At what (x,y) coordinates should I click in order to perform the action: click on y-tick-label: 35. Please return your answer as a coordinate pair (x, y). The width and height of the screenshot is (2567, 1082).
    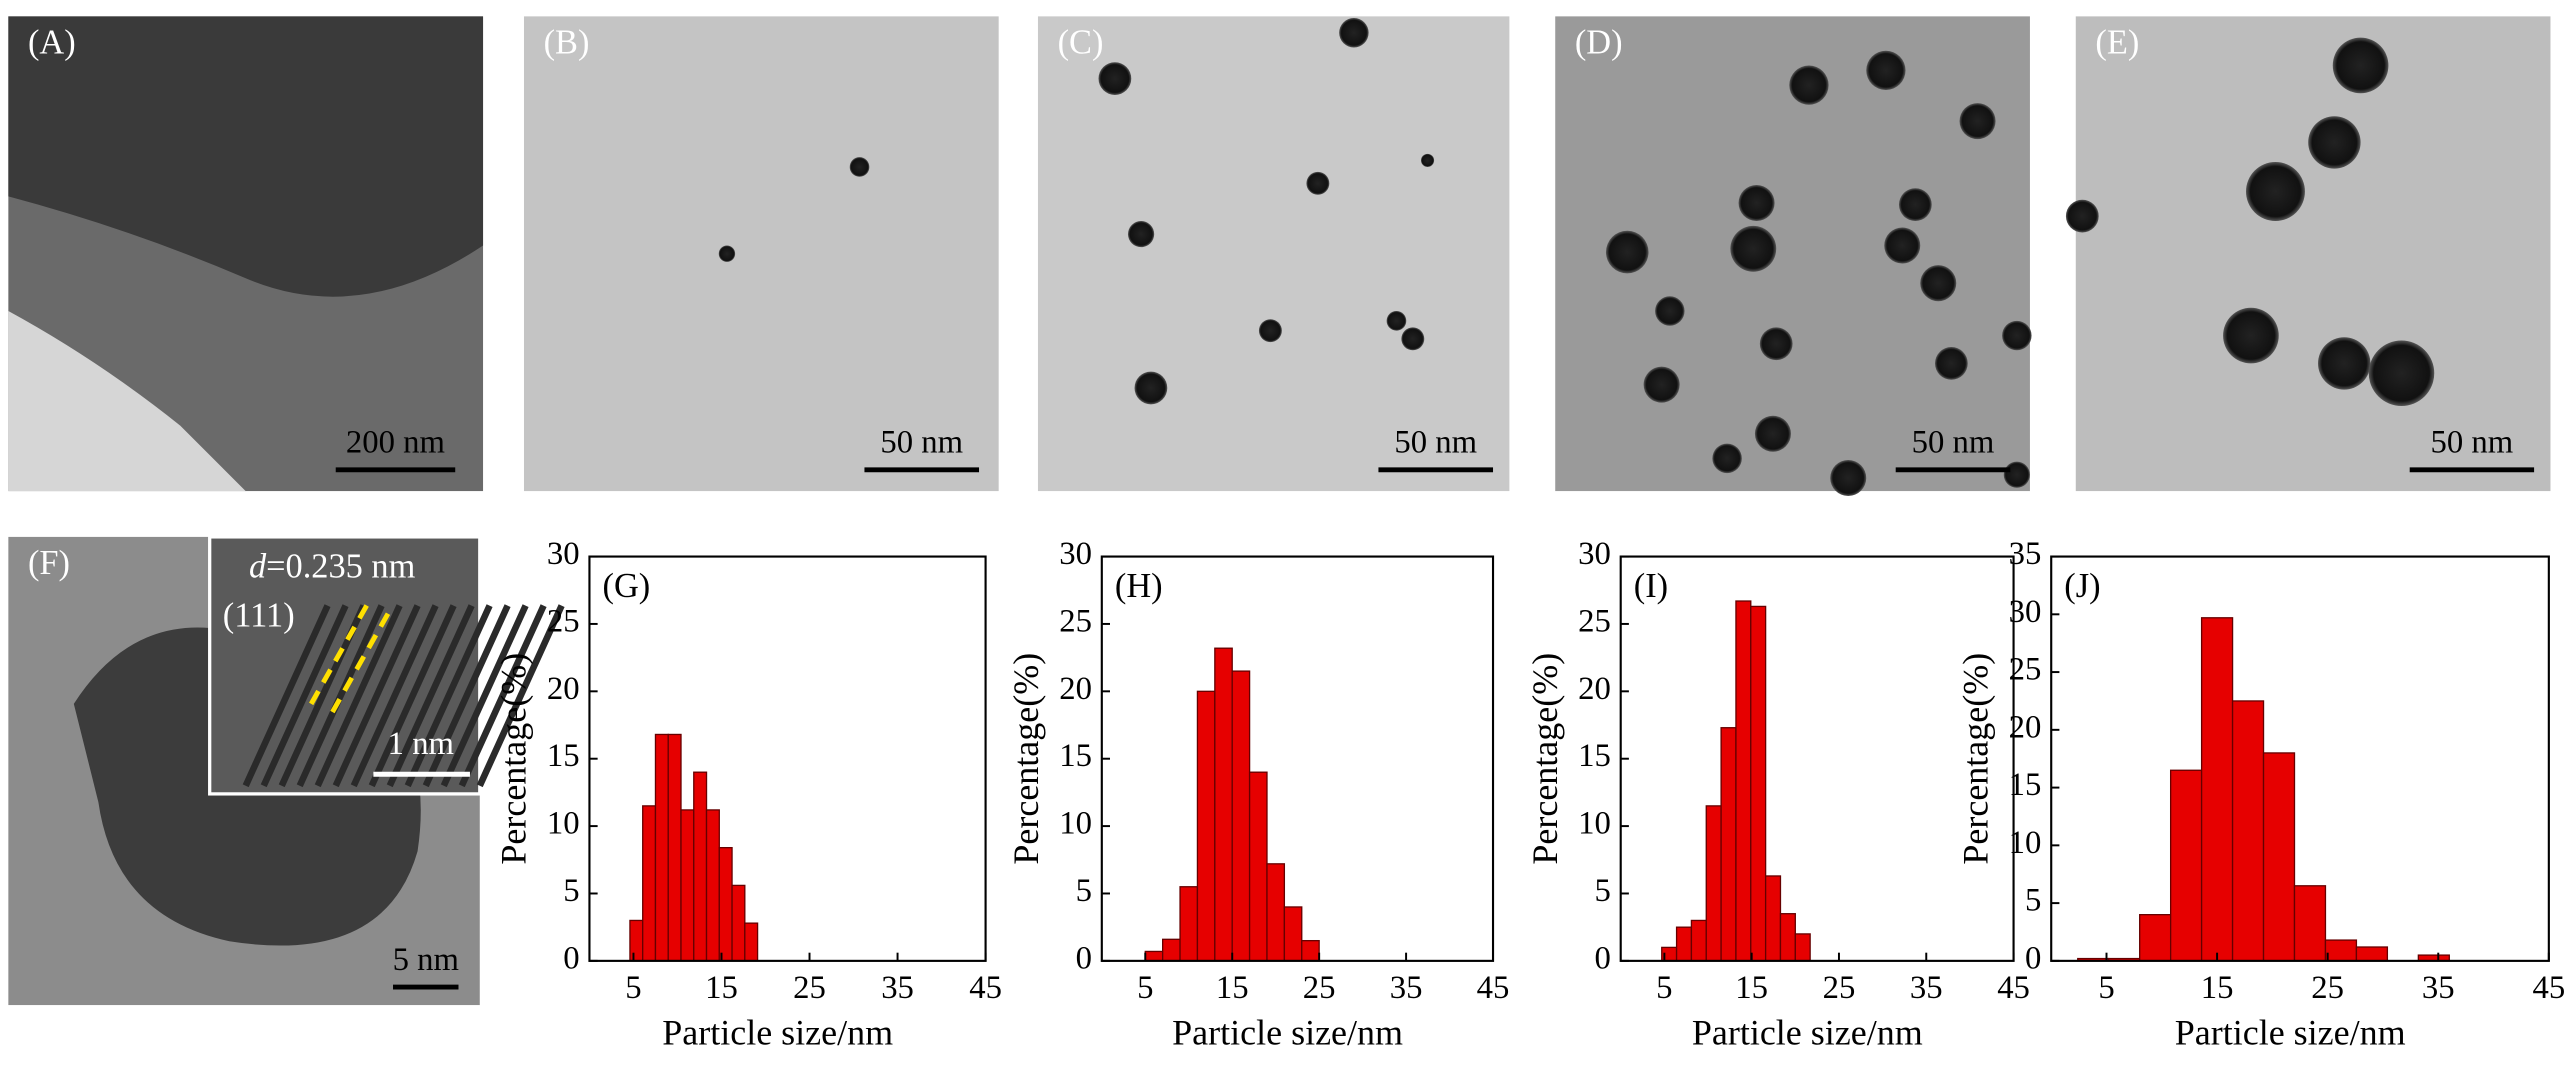
    Looking at the image, I should click on (2025, 554).